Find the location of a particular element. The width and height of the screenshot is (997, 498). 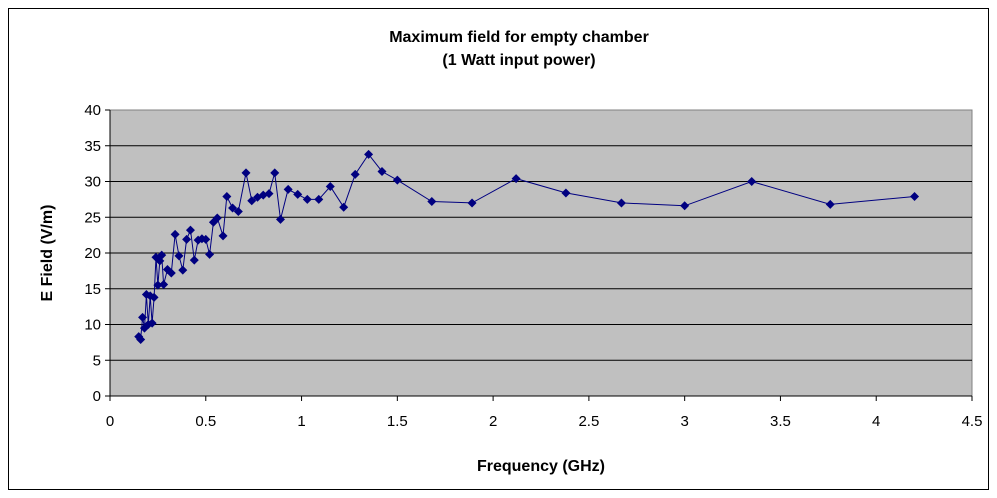

y-axis-label: E Field (V/m) is located at coordinates (47, 253).